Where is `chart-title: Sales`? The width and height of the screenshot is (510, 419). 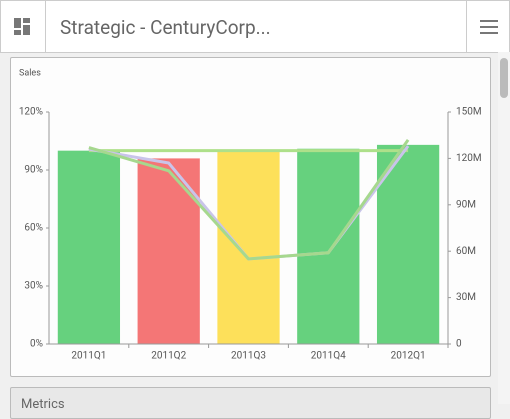
chart-title: Sales is located at coordinates (30, 73).